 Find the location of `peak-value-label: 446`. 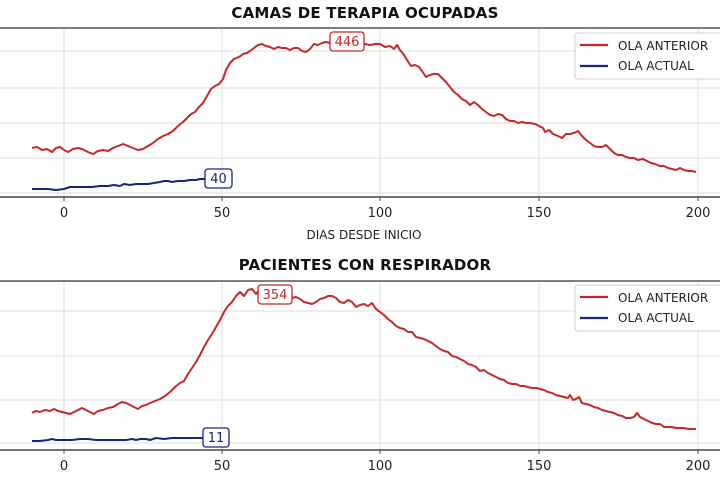

peak-value-label: 446 is located at coordinates (347, 42).